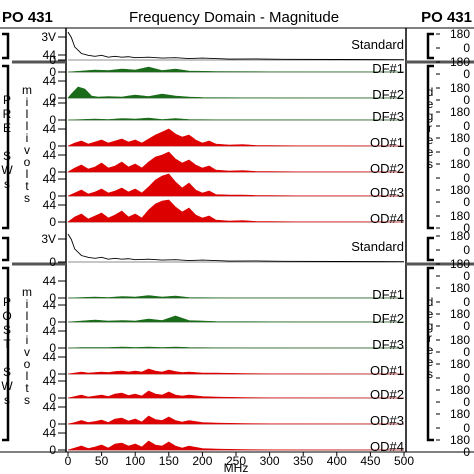 The height and width of the screenshot is (474, 474). What do you see at coordinates (7, 344) in the screenshot?
I see `group-letter: T` at bounding box center [7, 344].